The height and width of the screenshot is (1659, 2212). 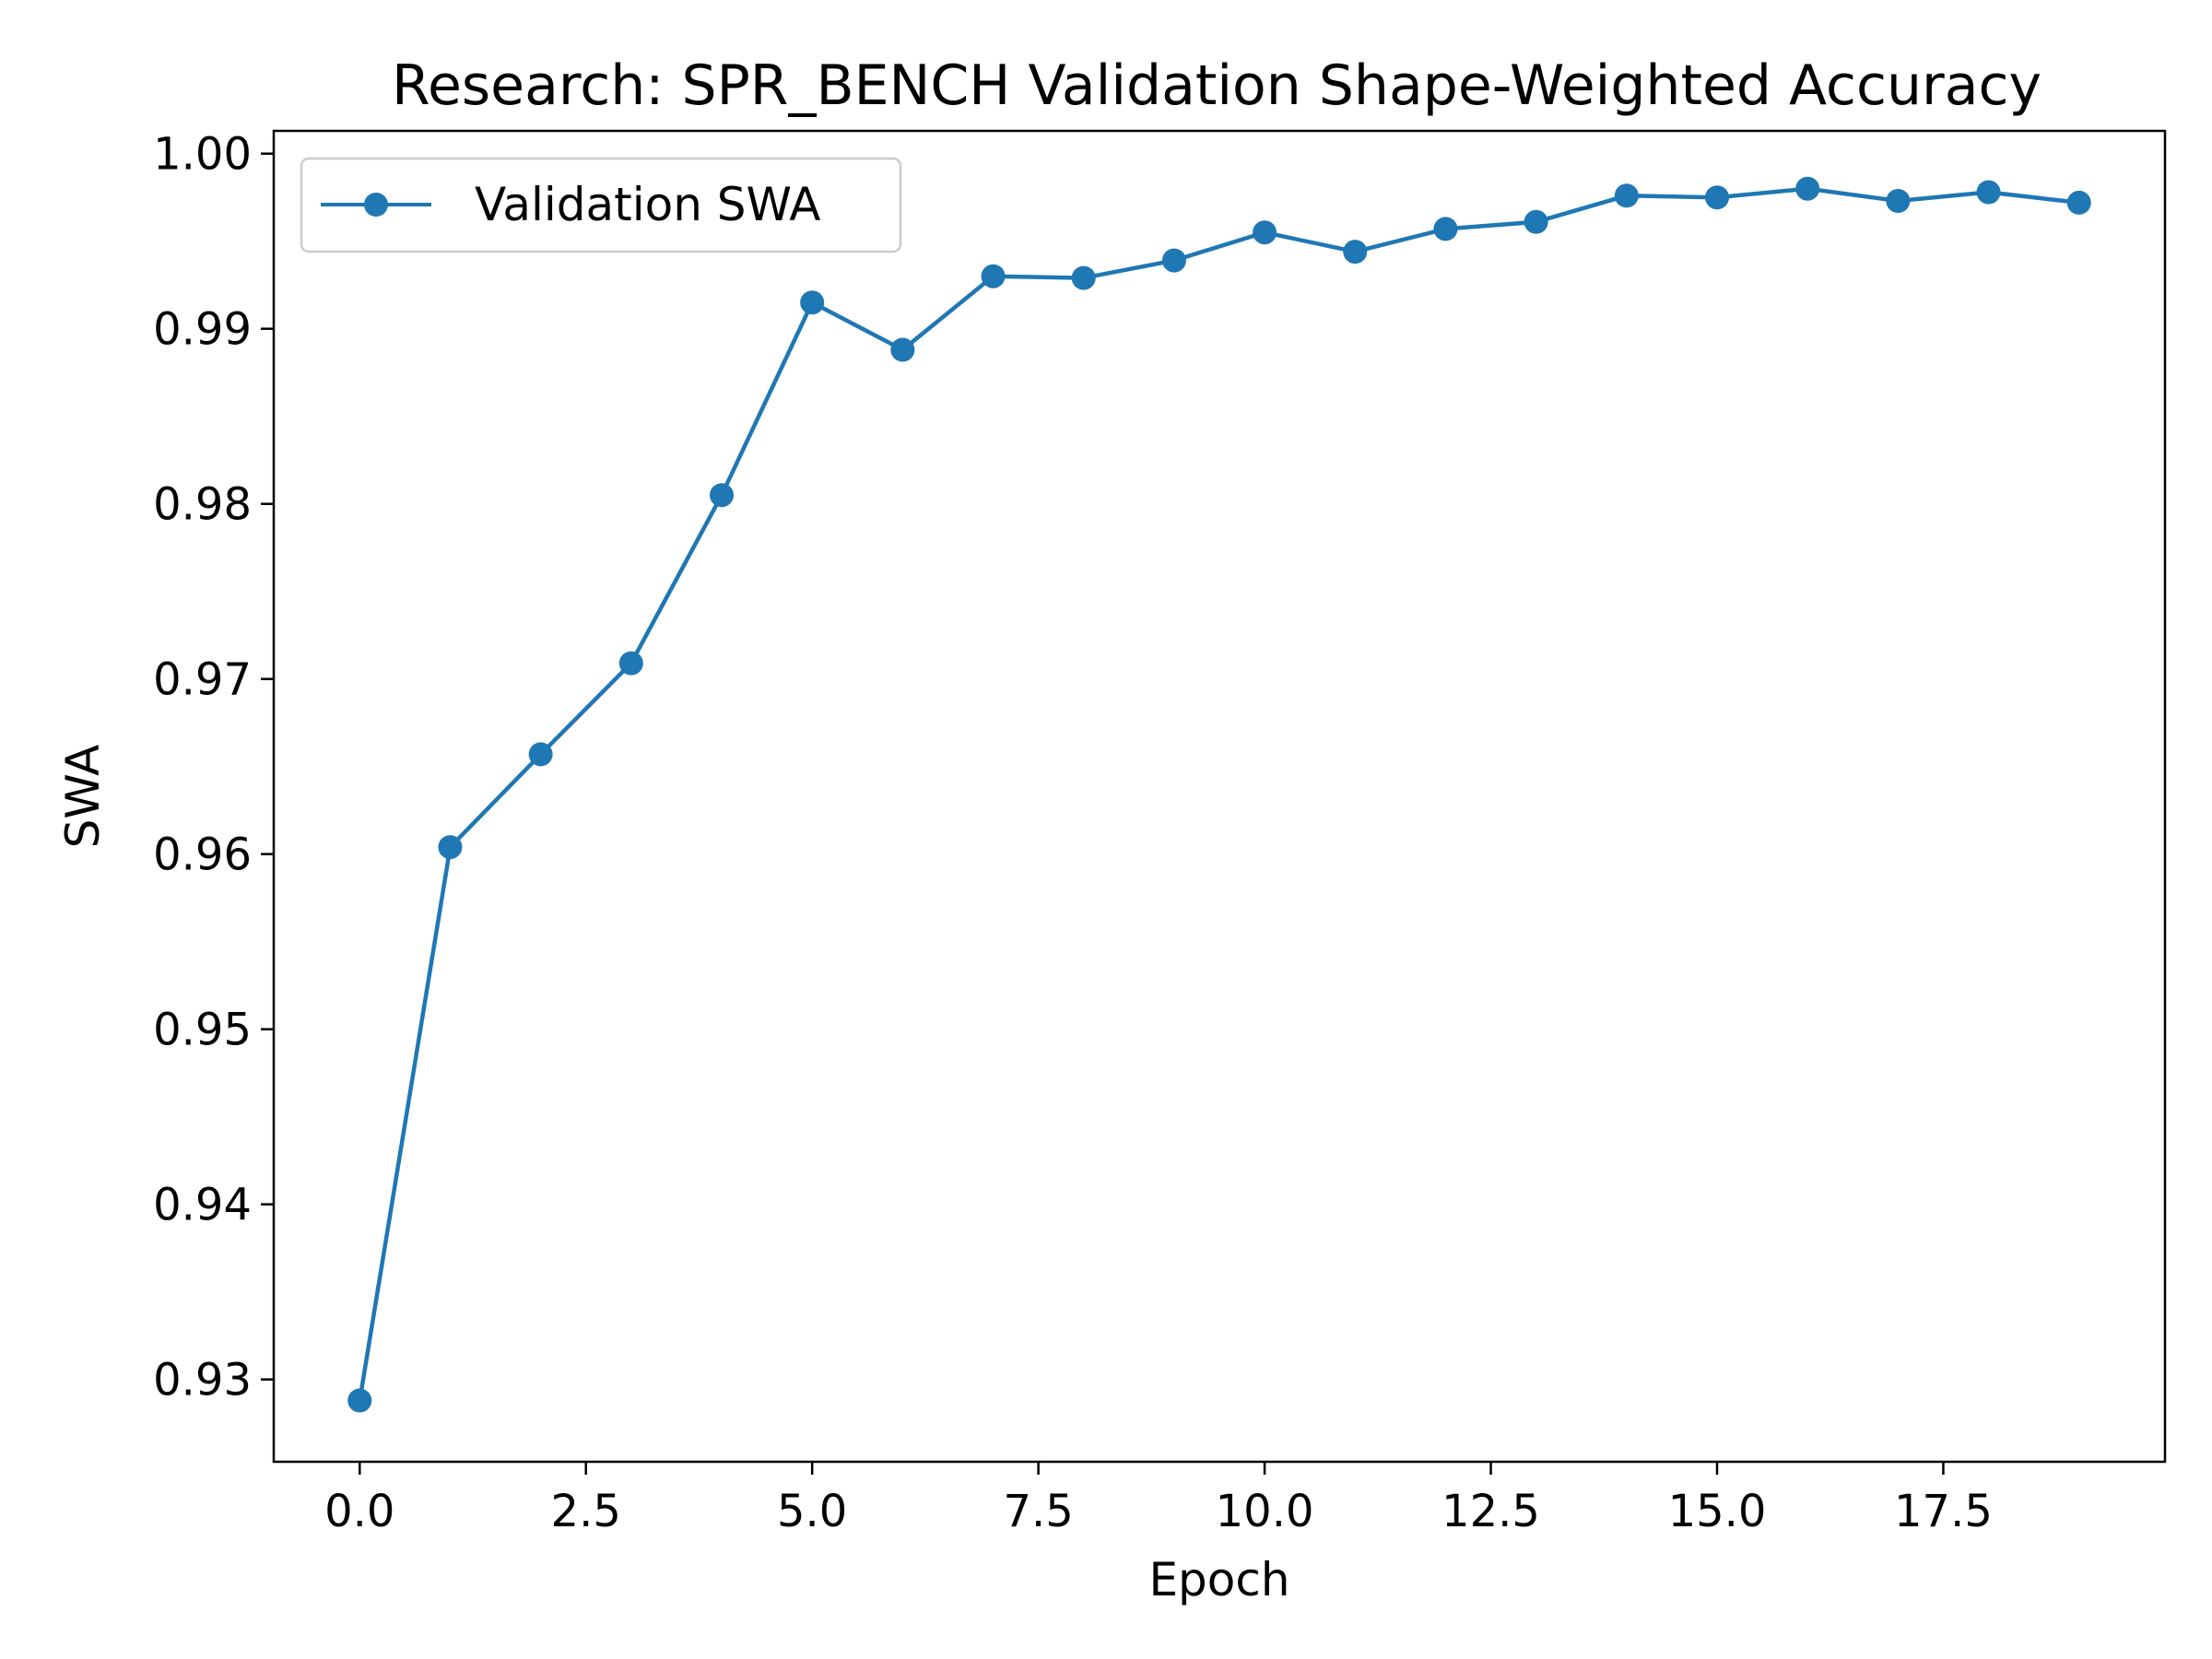 I want to click on x-tick-label: 17.5, so click(x=1943, y=1511).